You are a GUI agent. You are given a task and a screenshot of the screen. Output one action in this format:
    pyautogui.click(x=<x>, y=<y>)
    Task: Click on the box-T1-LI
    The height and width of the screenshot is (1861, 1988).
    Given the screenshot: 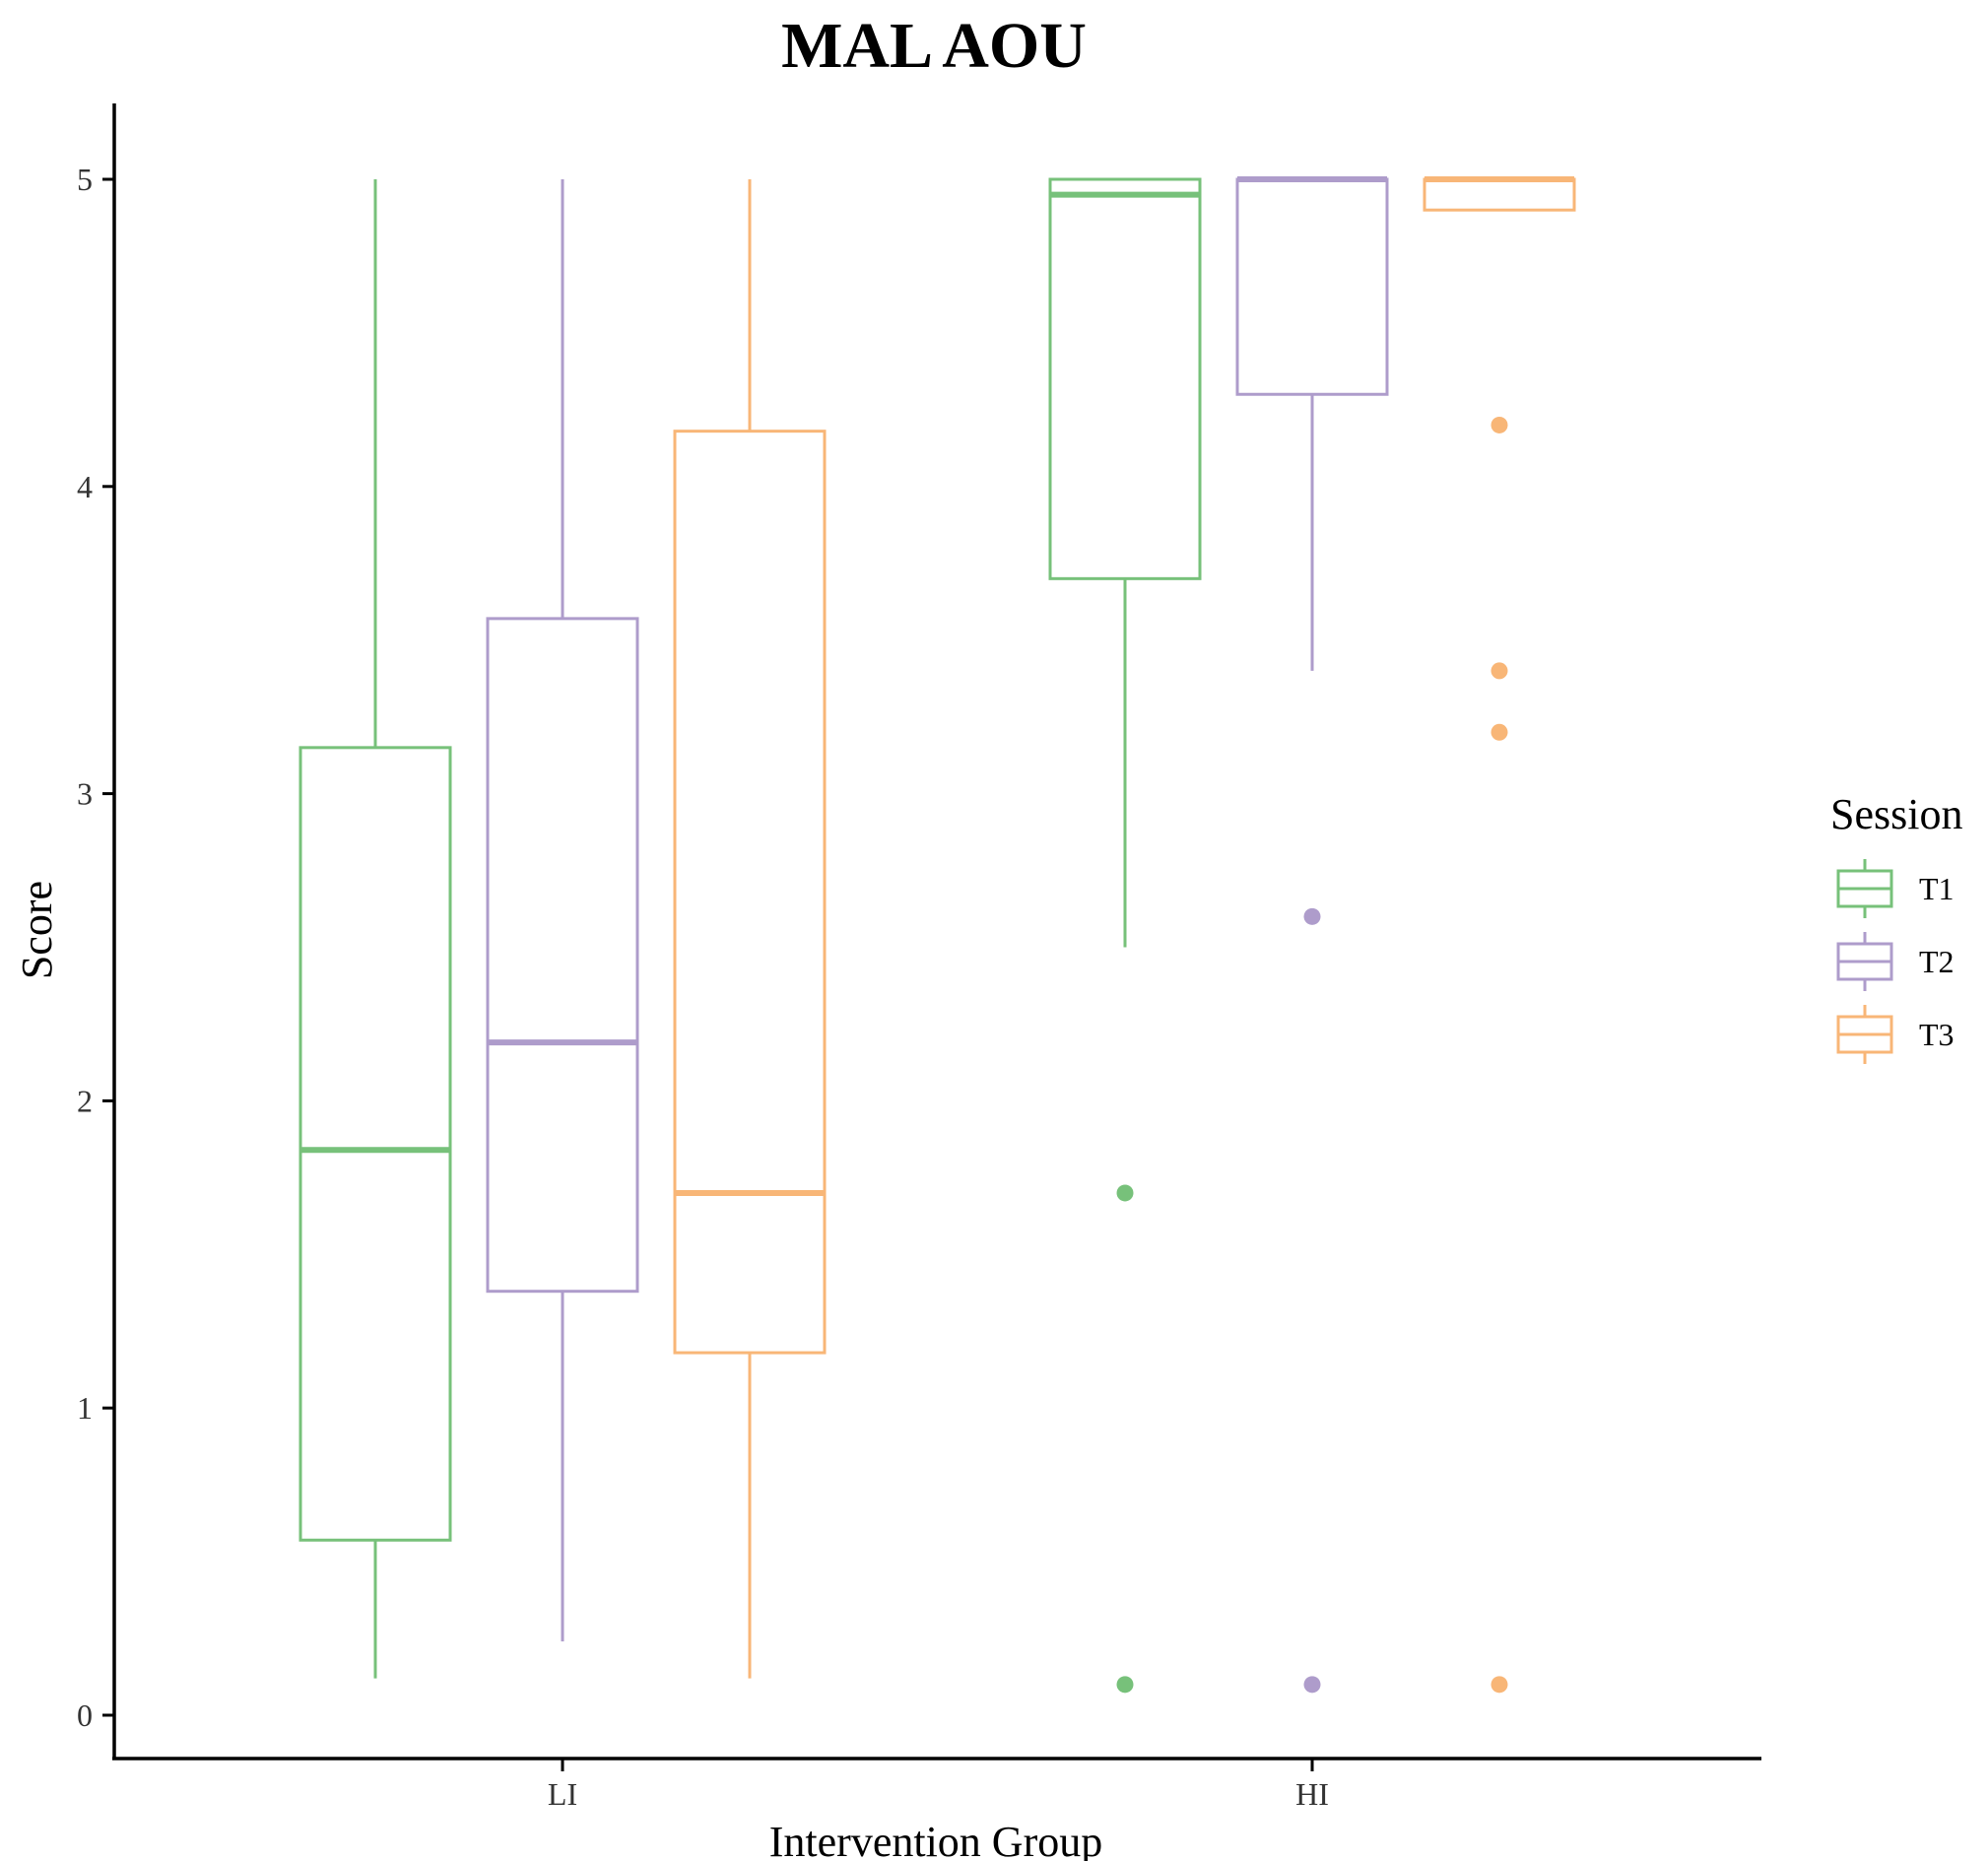 What is the action you would take?
    pyautogui.click(x=375, y=929)
    